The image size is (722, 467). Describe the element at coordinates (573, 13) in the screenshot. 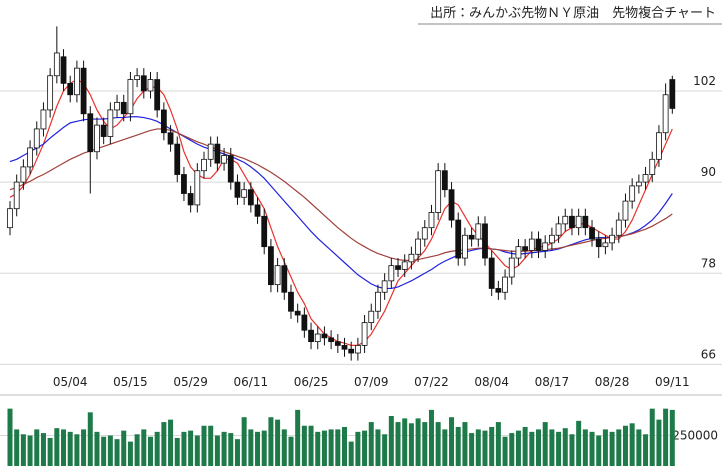

I see `chart-title: 出所：みんかぶ先物ＮＹ原油 先物複合チャート` at that location.